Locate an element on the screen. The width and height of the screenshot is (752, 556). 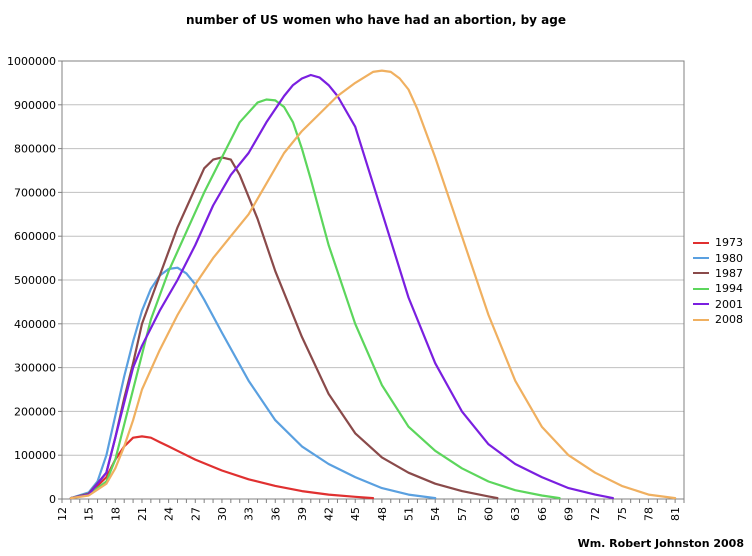
x-tick-label: 78 is located at coordinates (648, 514).